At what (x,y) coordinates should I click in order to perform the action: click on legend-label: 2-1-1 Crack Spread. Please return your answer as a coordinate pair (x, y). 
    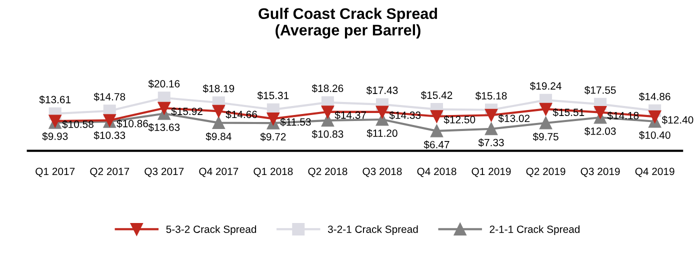
    Looking at the image, I should click on (535, 230).